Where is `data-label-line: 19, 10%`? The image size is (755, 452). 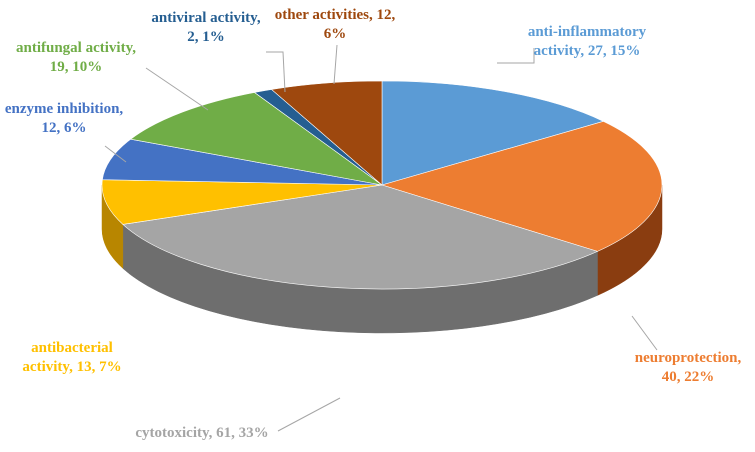
data-label-line: 19, 10% is located at coordinates (76, 67).